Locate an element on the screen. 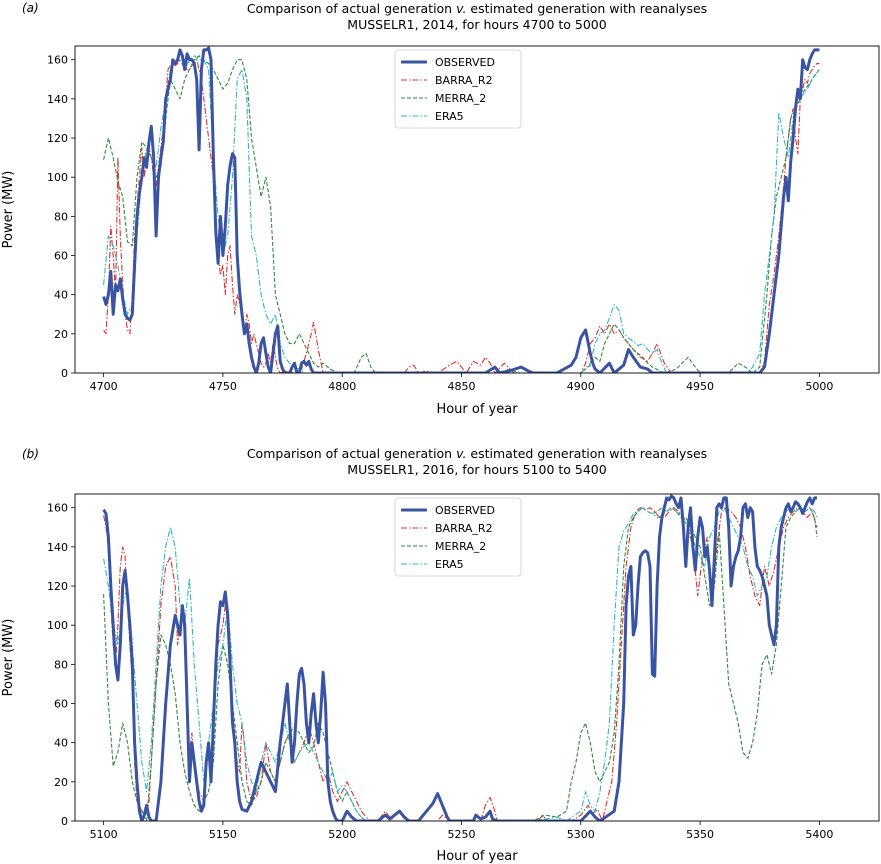  x-tick-label: 4700 is located at coordinates (104, 386).